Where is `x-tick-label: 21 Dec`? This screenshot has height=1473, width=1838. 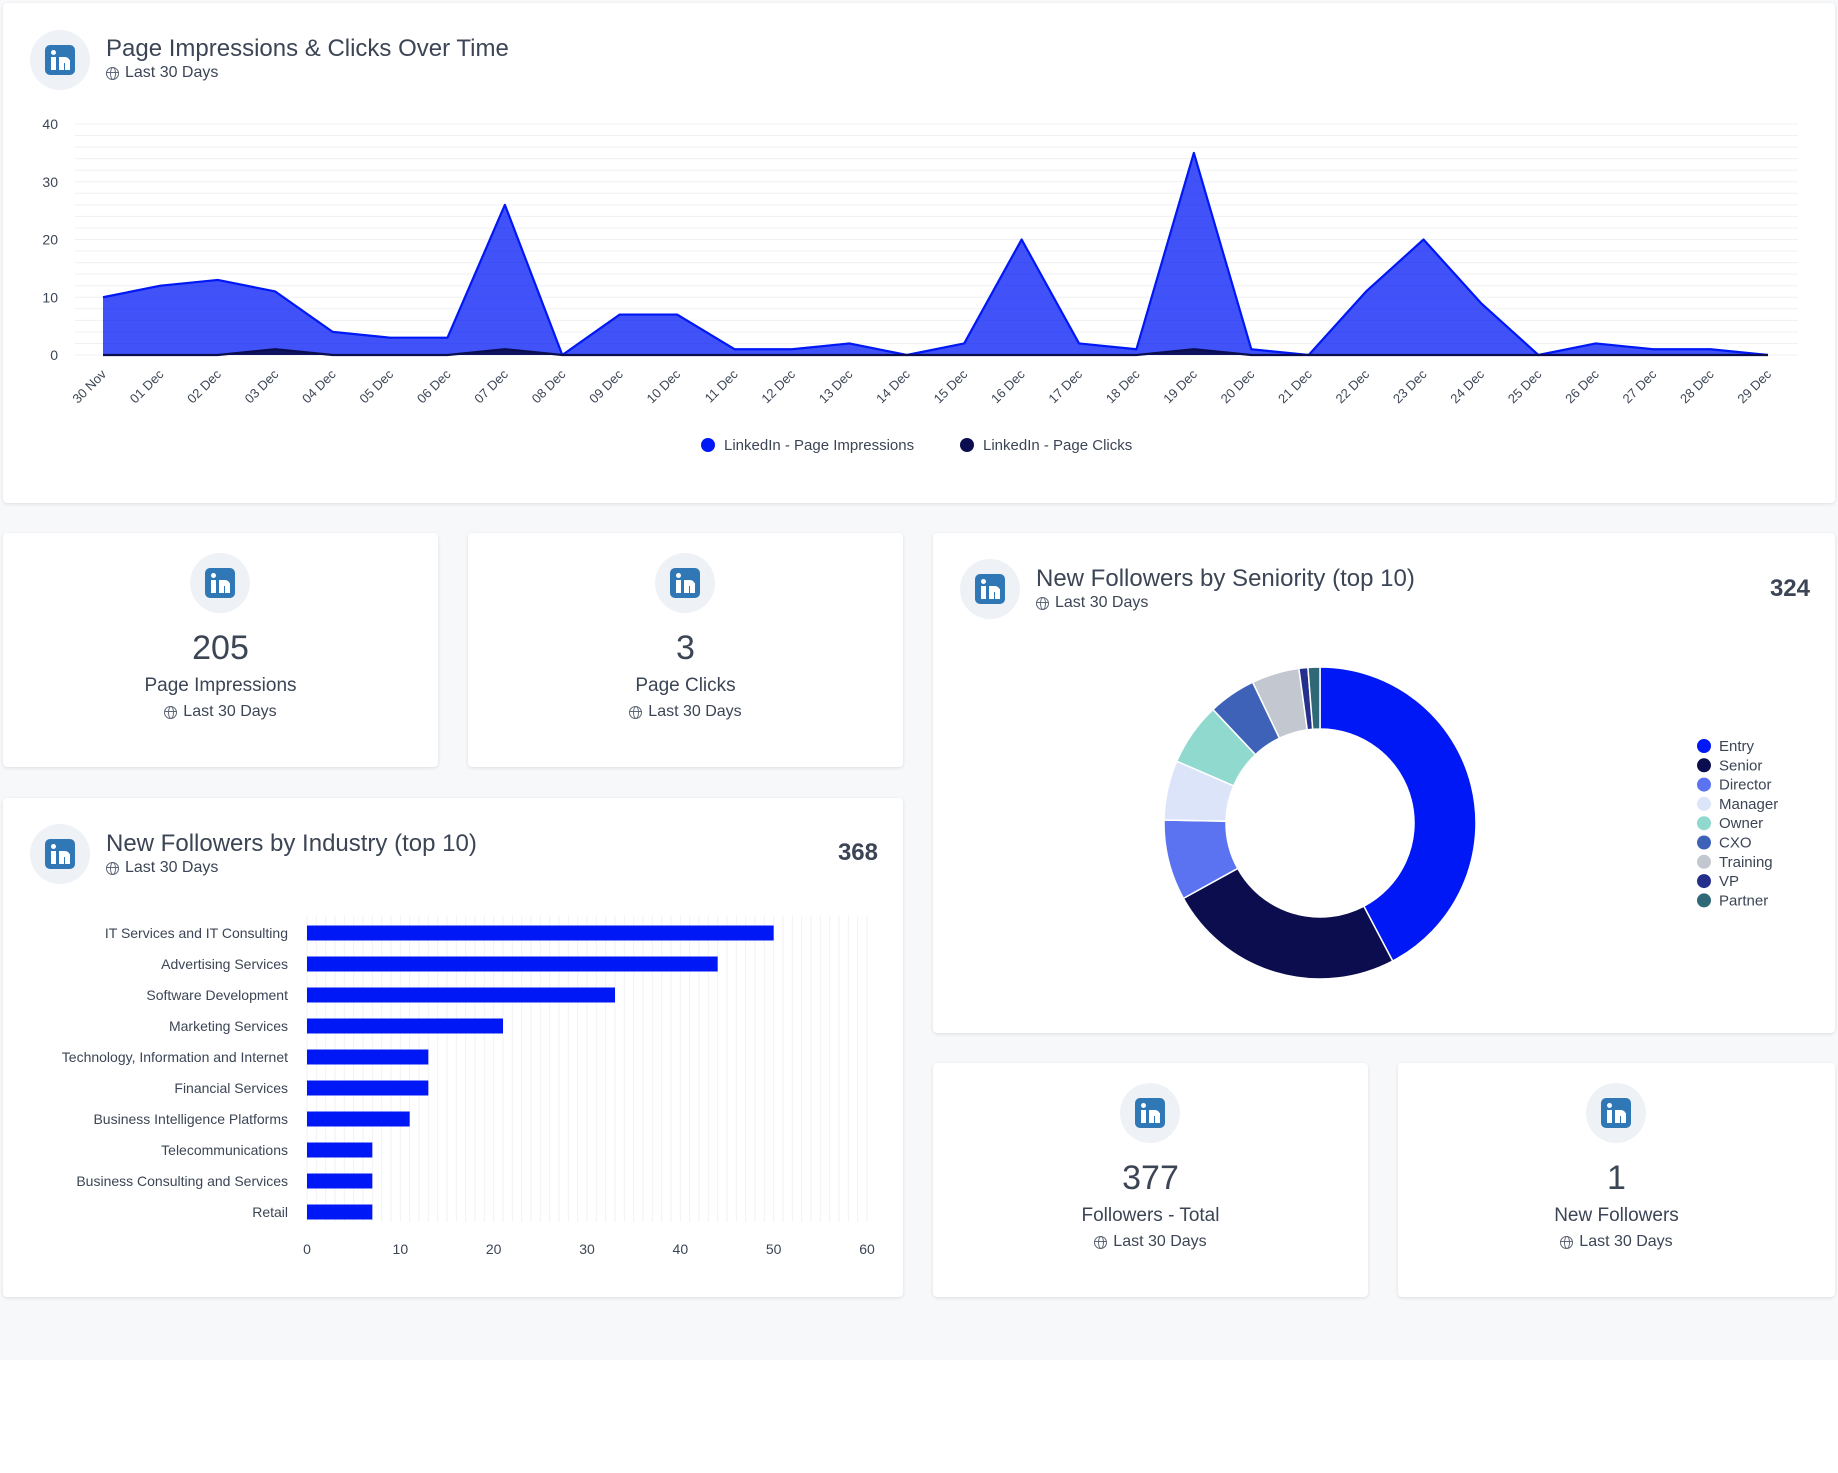
x-tick-label: 21 Dec is located at coordinates (1295, 386).